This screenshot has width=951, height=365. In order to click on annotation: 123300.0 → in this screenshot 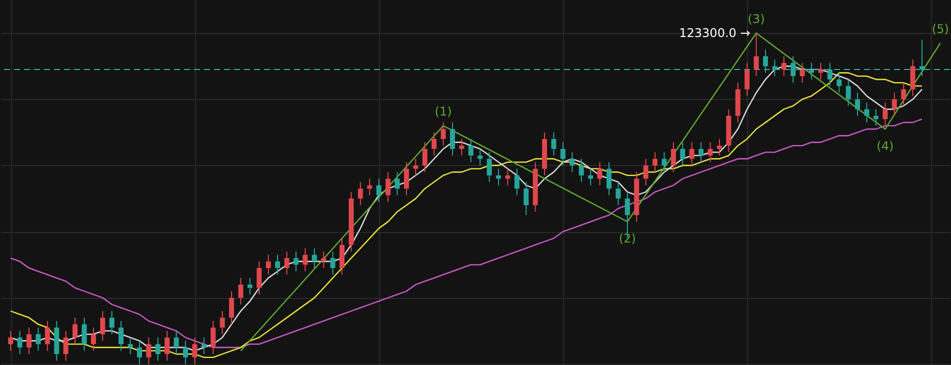, I will do `click(714, 33)`.